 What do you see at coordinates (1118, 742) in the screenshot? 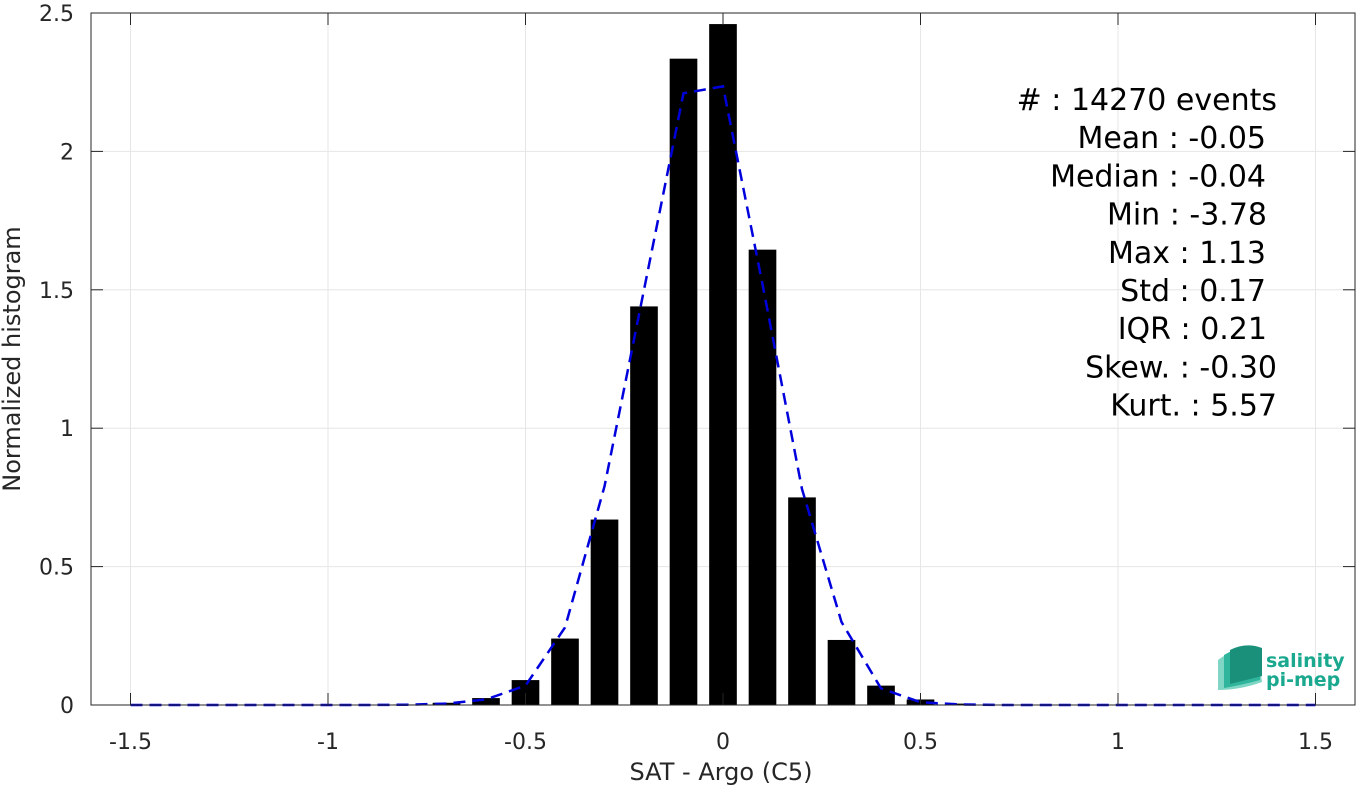
I see `x-tick-label: 1` at bounding box center [1118, 742].